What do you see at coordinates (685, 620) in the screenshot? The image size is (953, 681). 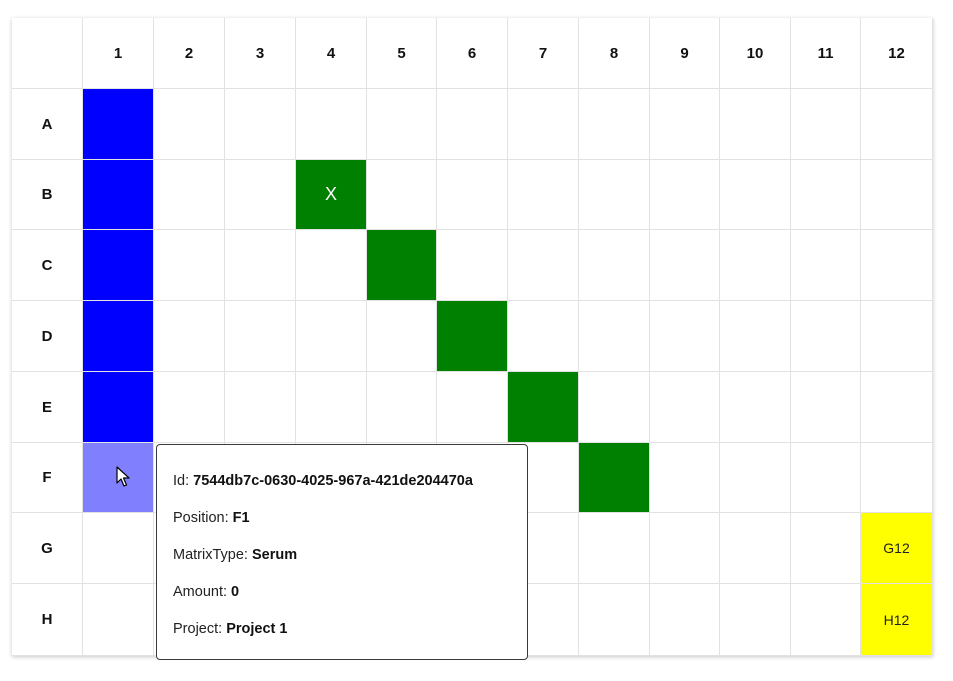 I see `well-H9` at bounding box center [685, 620].